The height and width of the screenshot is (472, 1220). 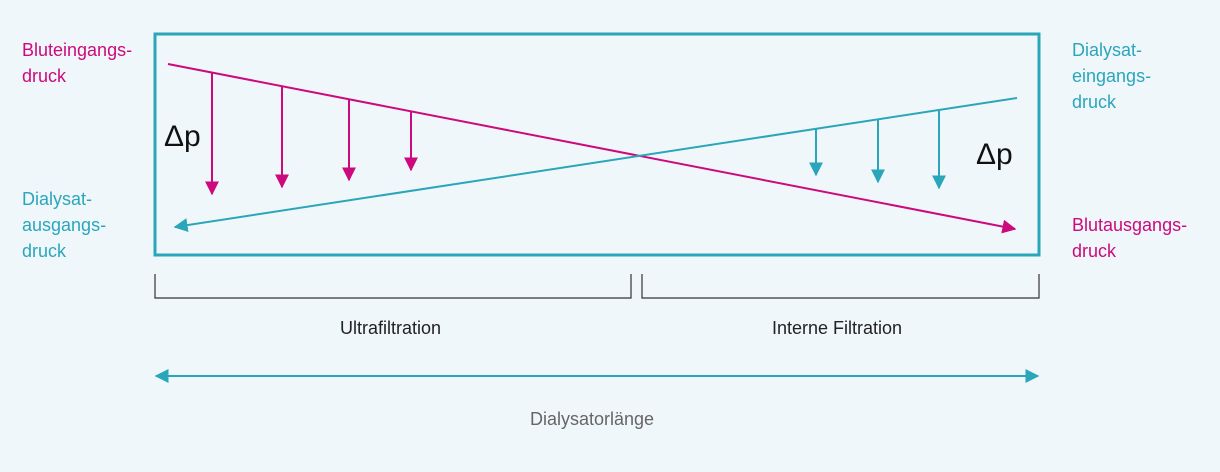 What do you see at coordinates (64, 225) in the screenshot?
I see `dialysate-outlet-pressure-label: Dialysat- ausgangs- druck` at bounding box center [64, 225].